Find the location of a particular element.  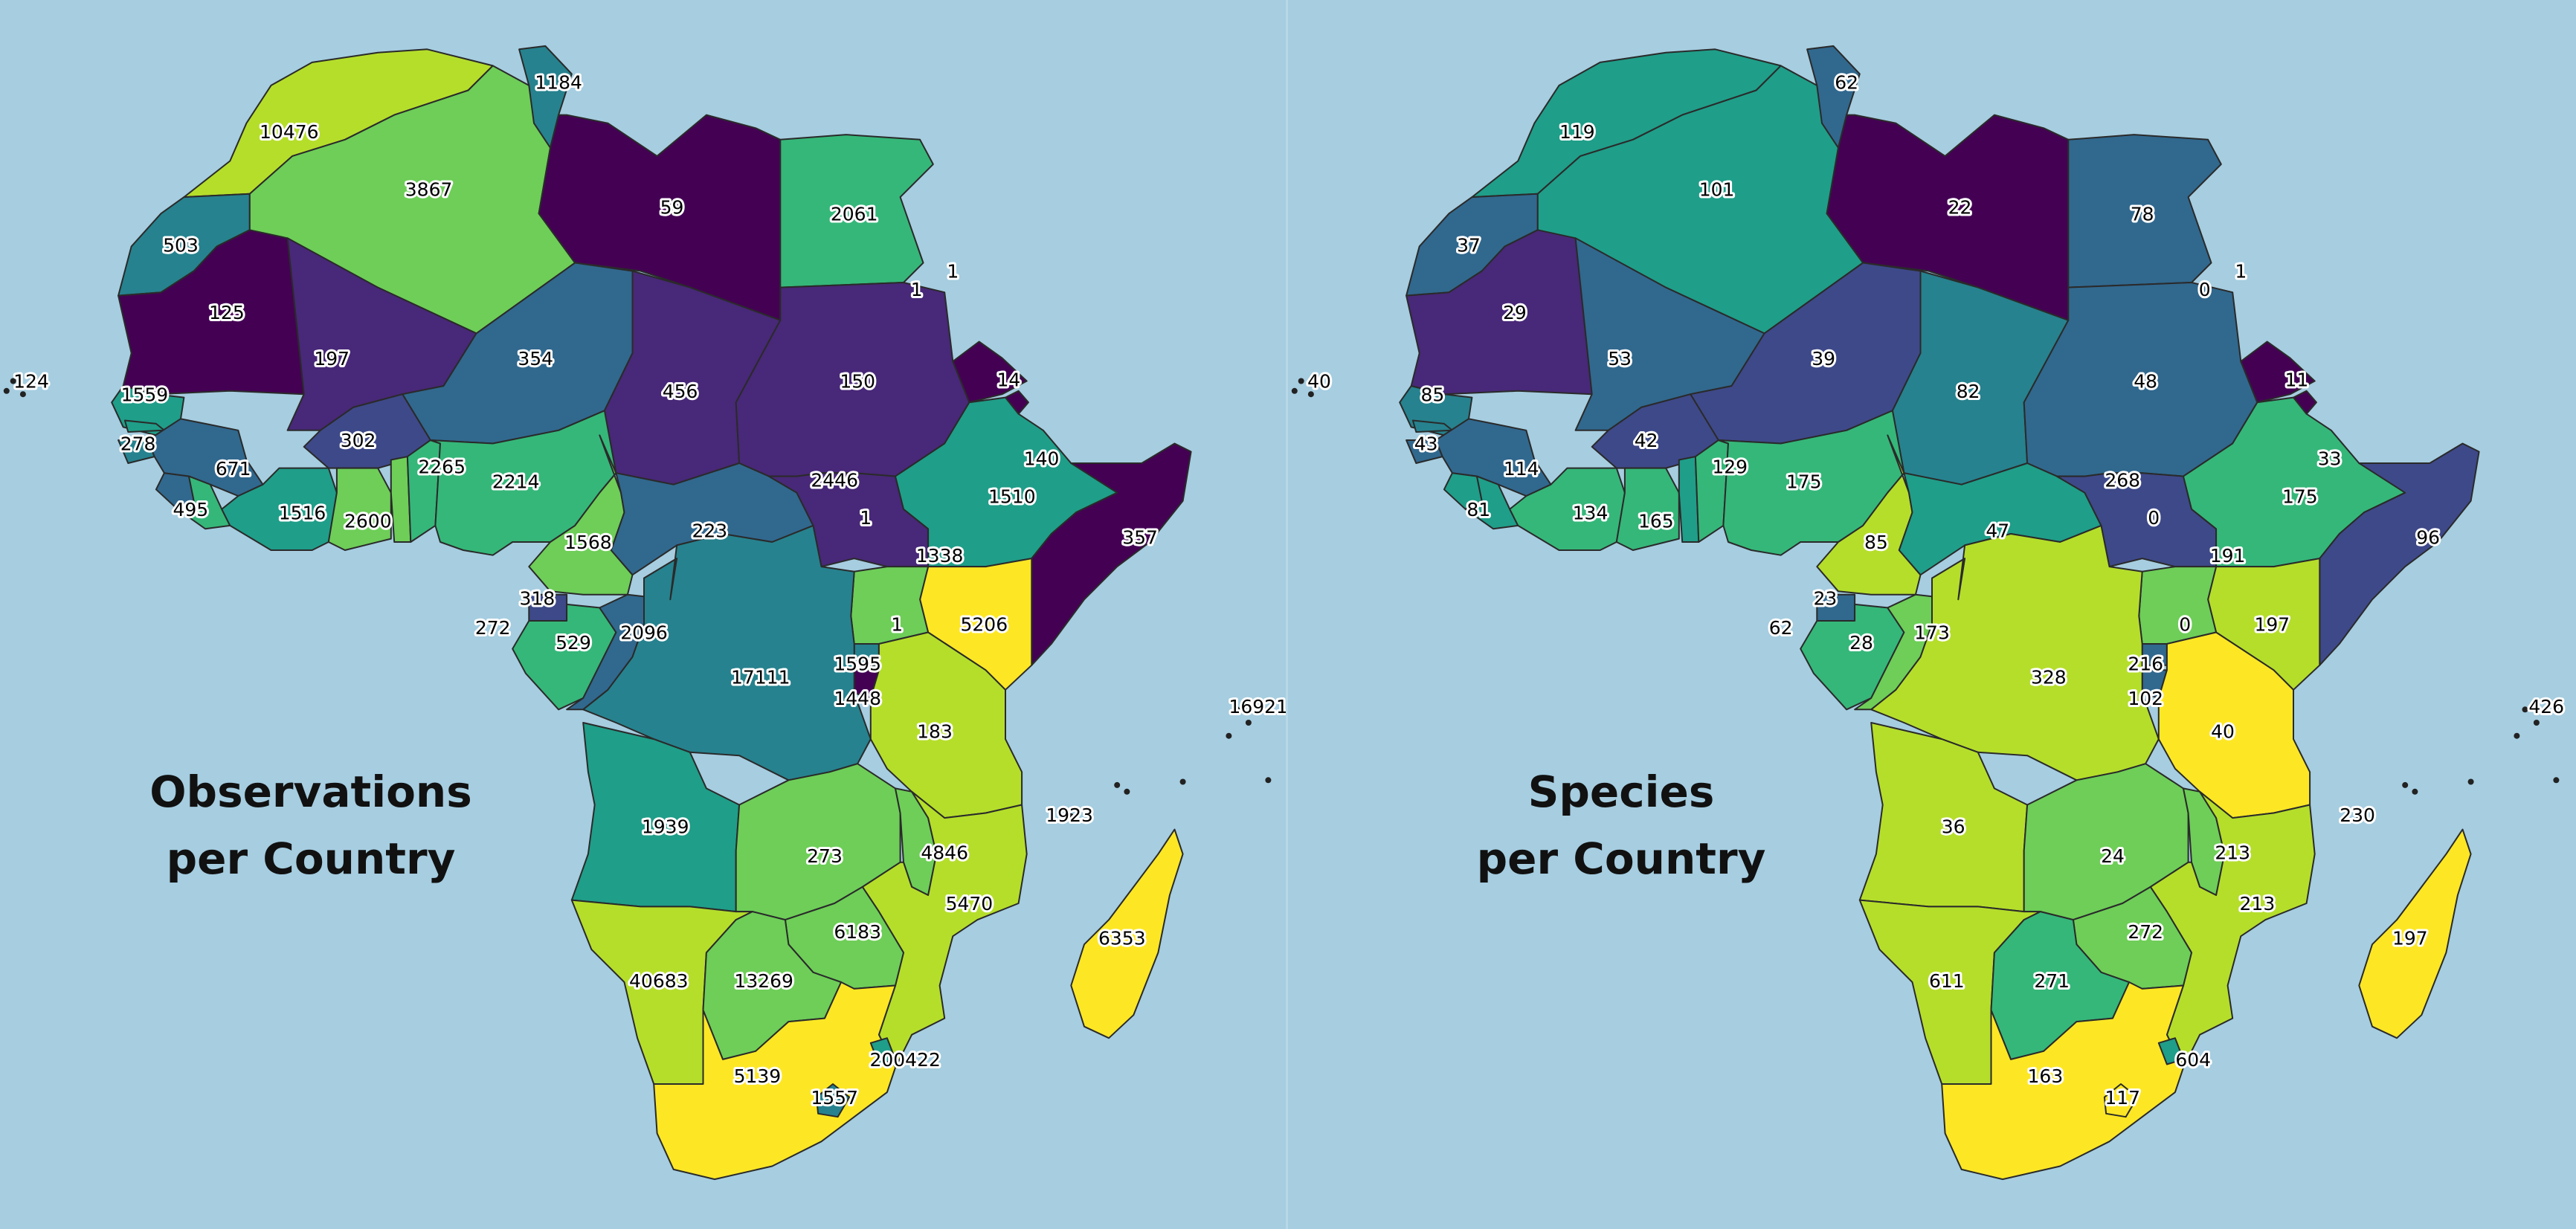

country-value-label: 85 is located at coordinates (1432, 394).